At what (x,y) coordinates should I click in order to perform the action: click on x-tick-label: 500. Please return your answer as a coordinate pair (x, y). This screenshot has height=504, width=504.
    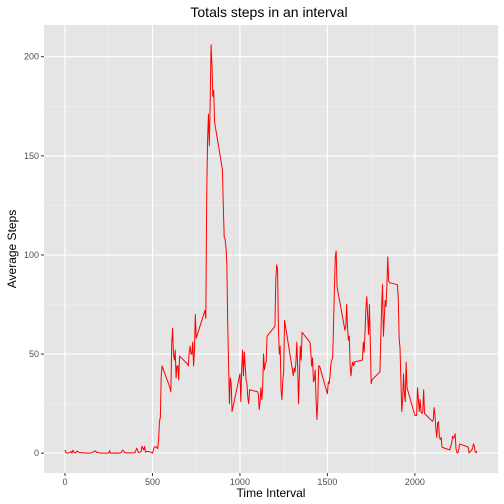
    Looking at the image, I should click on (152, 482).